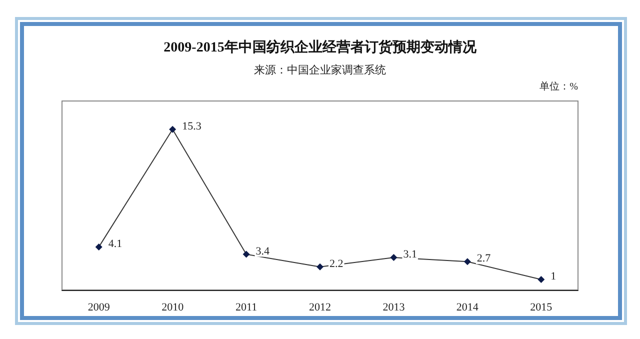  What do you see at coordinates (192, 126) in the screenshot?
I see `data-label: 15.3` at bounding box center [192, 126].